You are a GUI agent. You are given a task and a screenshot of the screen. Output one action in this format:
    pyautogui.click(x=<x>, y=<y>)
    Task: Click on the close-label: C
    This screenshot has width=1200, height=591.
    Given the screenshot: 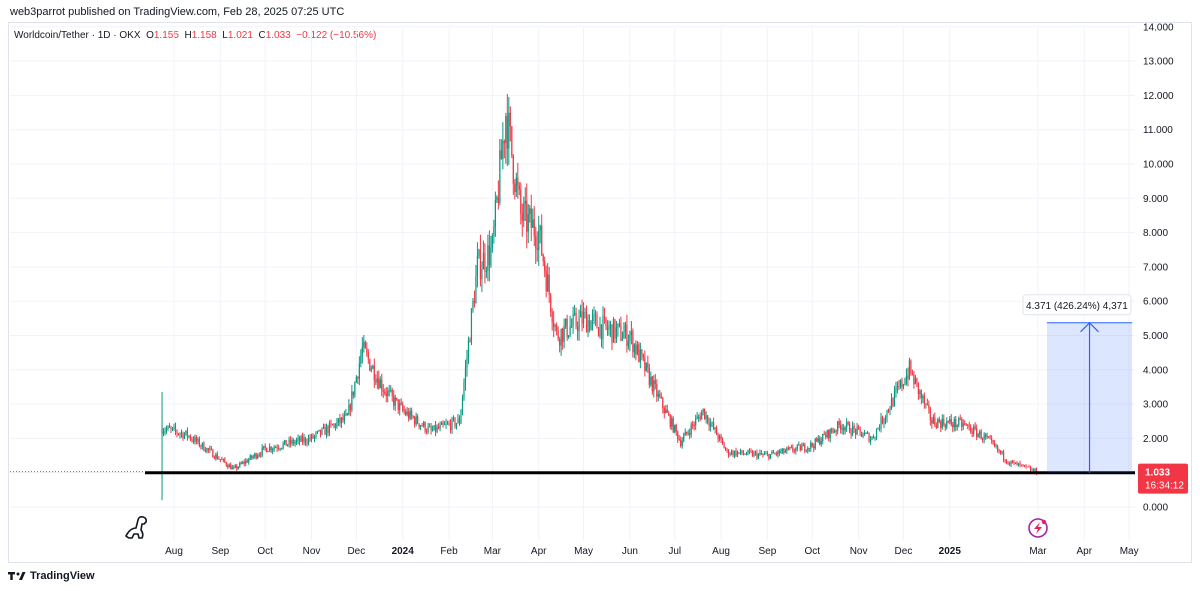 What is the action you would take?
    pyautogui.click(x=262, y=35)
    